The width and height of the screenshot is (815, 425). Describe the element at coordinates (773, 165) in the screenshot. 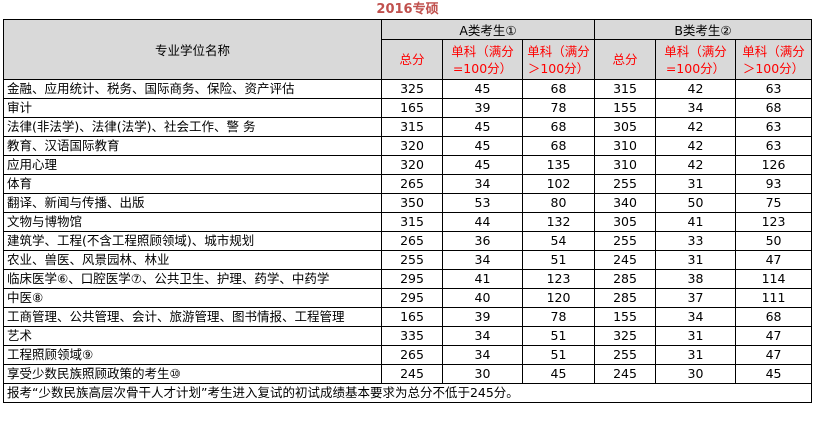

I see `row-b-single-gt100-cell: 126` at that location.